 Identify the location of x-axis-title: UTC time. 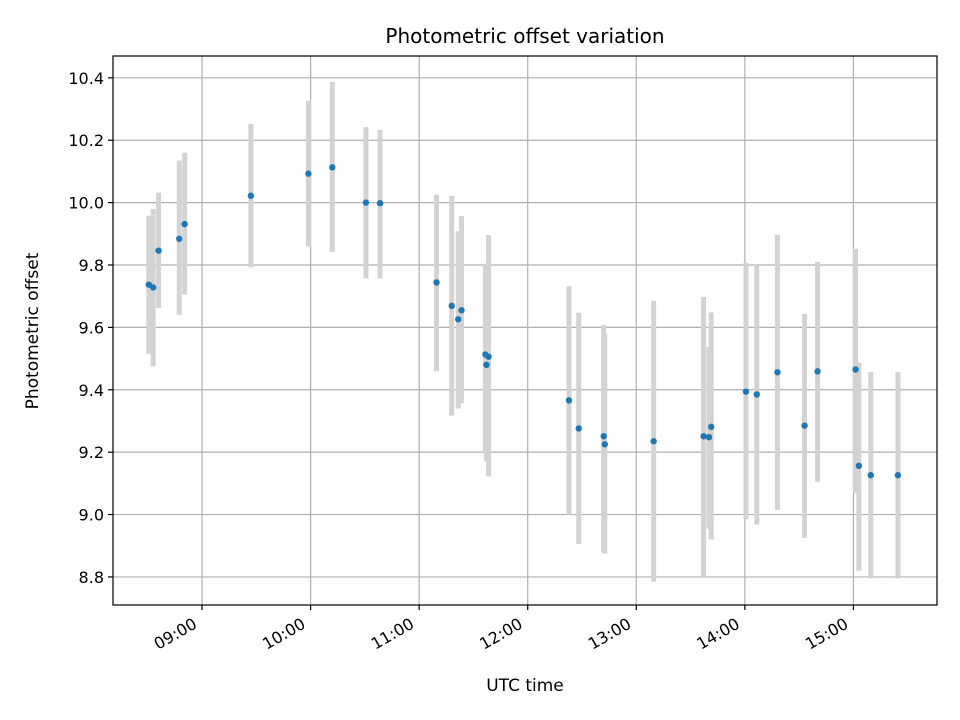
(525, 686).